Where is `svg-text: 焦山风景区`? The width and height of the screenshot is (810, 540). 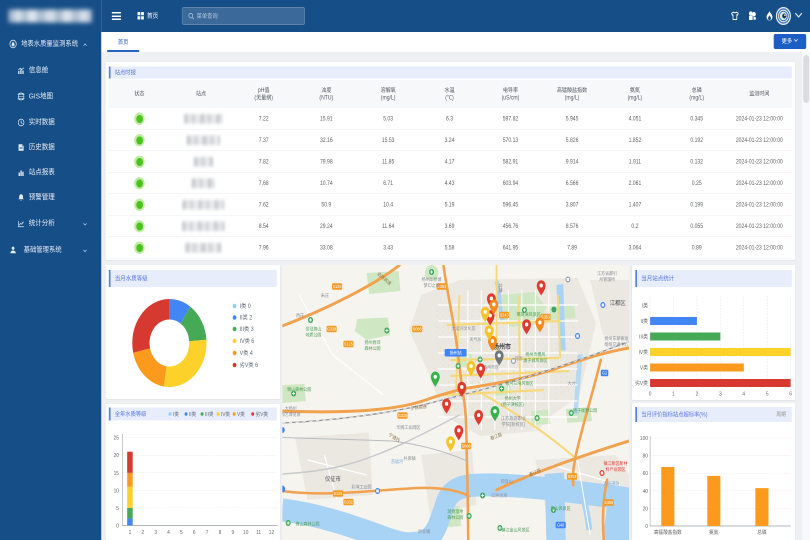 svg-text: 焦山风景区 is located at coordinates (561, 508).